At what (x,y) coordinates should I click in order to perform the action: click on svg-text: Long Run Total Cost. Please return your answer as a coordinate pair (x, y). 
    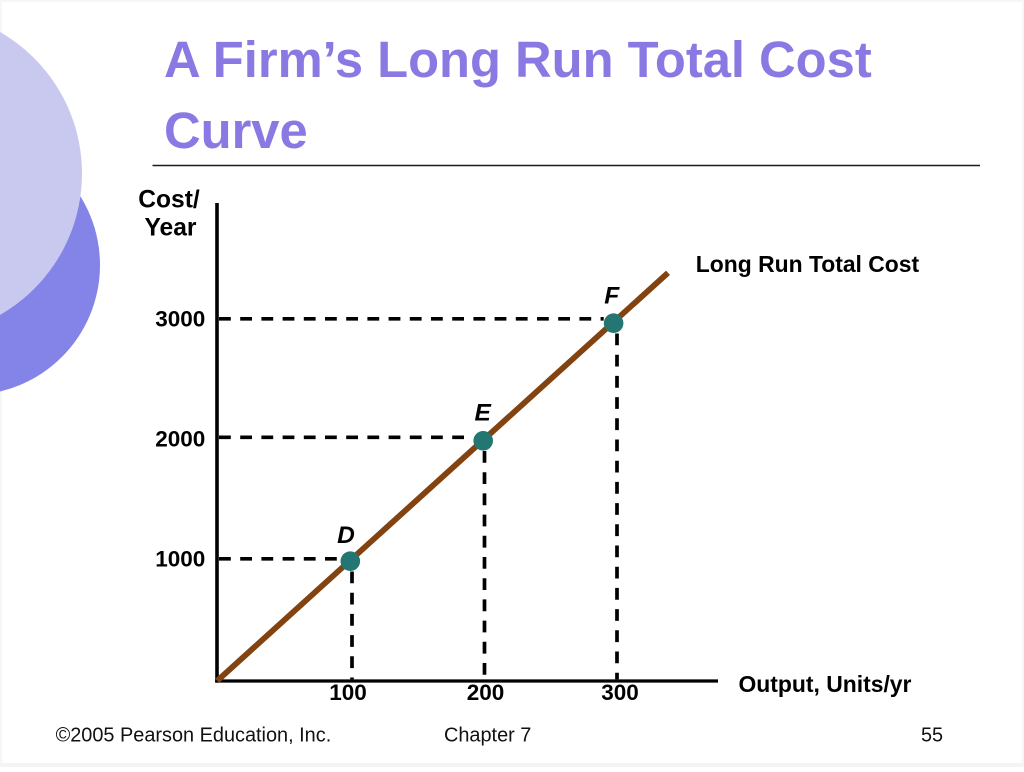
    Looking at the image, I should click on (808, 264).